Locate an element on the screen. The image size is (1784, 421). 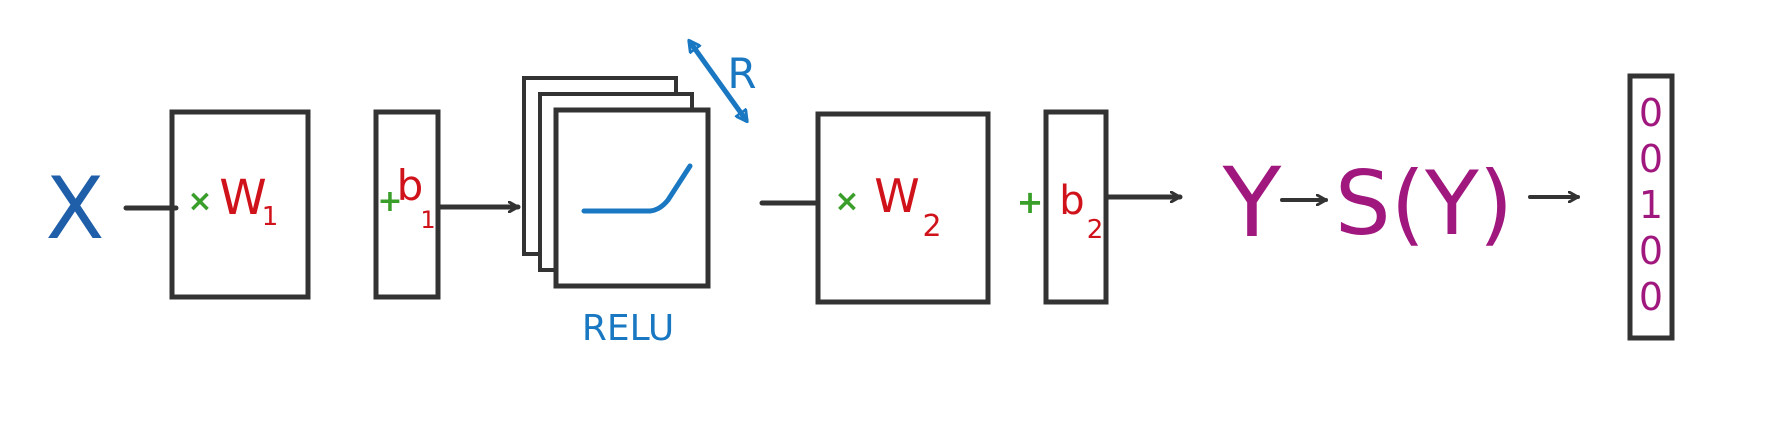
w1-subscript: 1 is located at coordinates (270, 217).